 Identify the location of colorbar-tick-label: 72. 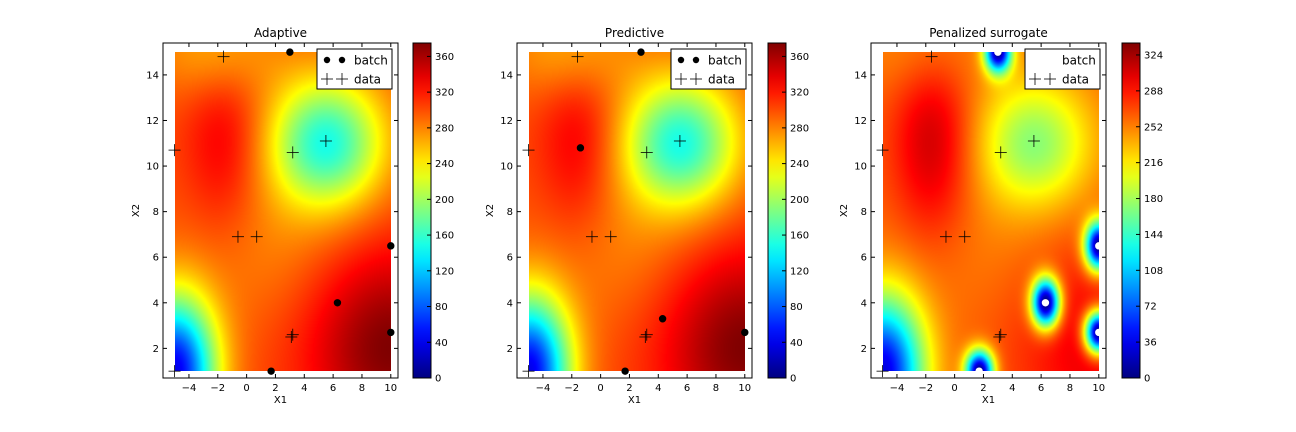
(1150, 307).